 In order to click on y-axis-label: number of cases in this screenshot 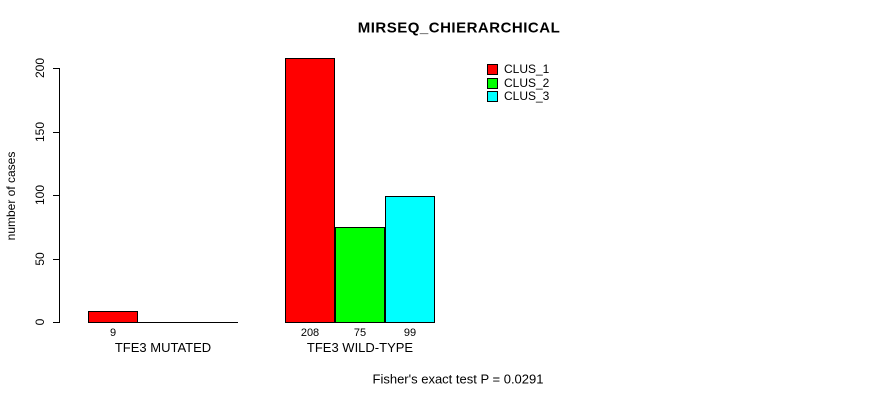, I will do `click(11, 196)`.